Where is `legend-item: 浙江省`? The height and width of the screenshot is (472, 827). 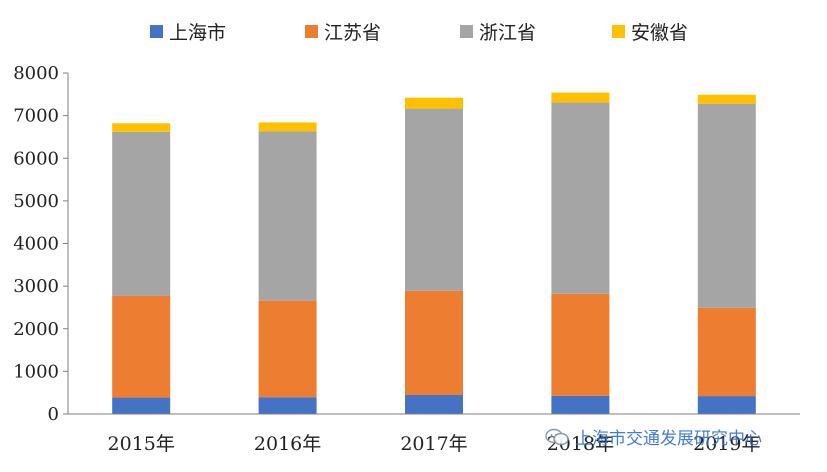
legend-item: 浙江省 is located at coordinates (498, 31).